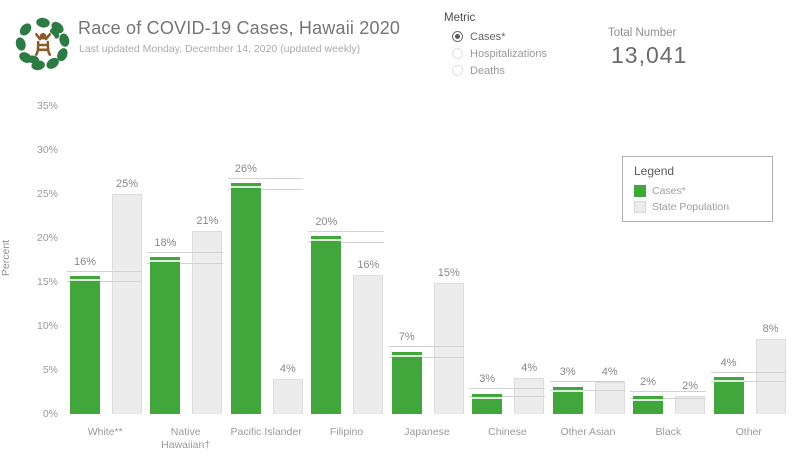 The height and width of the screenshot is (466, 800). I want to click on state-population-value-label: 25%, so click(127, 184).